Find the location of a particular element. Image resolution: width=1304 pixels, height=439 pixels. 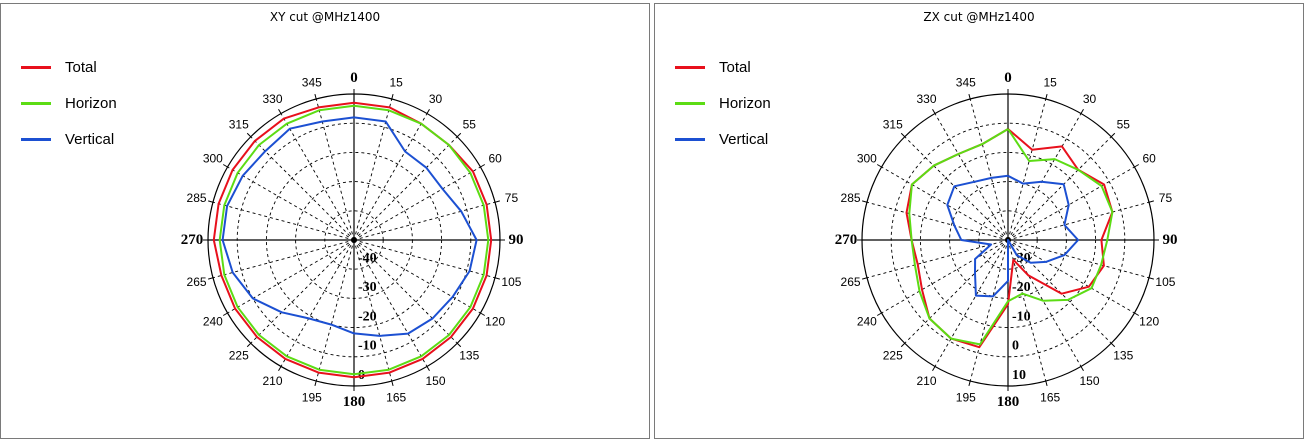

angle-tick-label: 55 is located at coordinates (1124, 125).